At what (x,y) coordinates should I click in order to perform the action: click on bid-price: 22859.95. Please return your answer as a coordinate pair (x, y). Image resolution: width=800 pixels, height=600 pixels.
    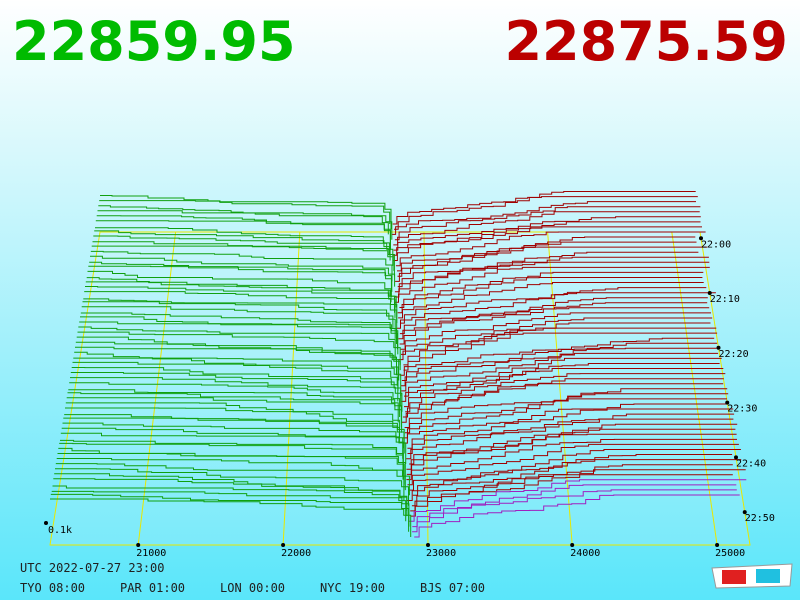
    Looking at the image, I should click on (154, 41).